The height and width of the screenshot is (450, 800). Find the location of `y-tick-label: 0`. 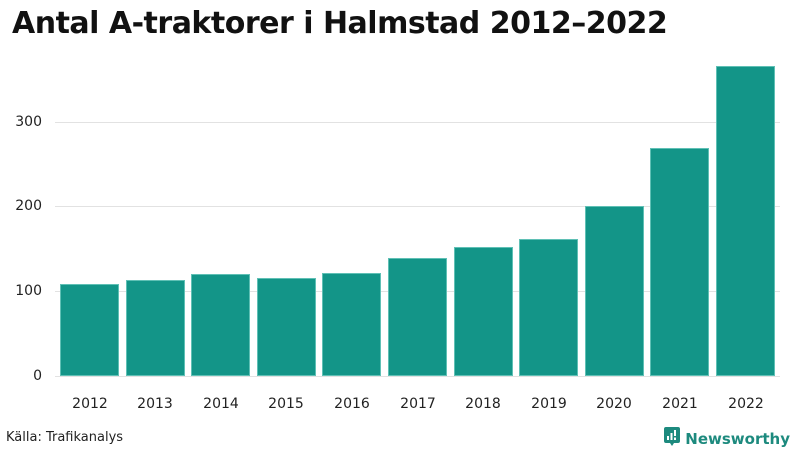

y-tick-label: 0 is located at coordinates (37, 376).